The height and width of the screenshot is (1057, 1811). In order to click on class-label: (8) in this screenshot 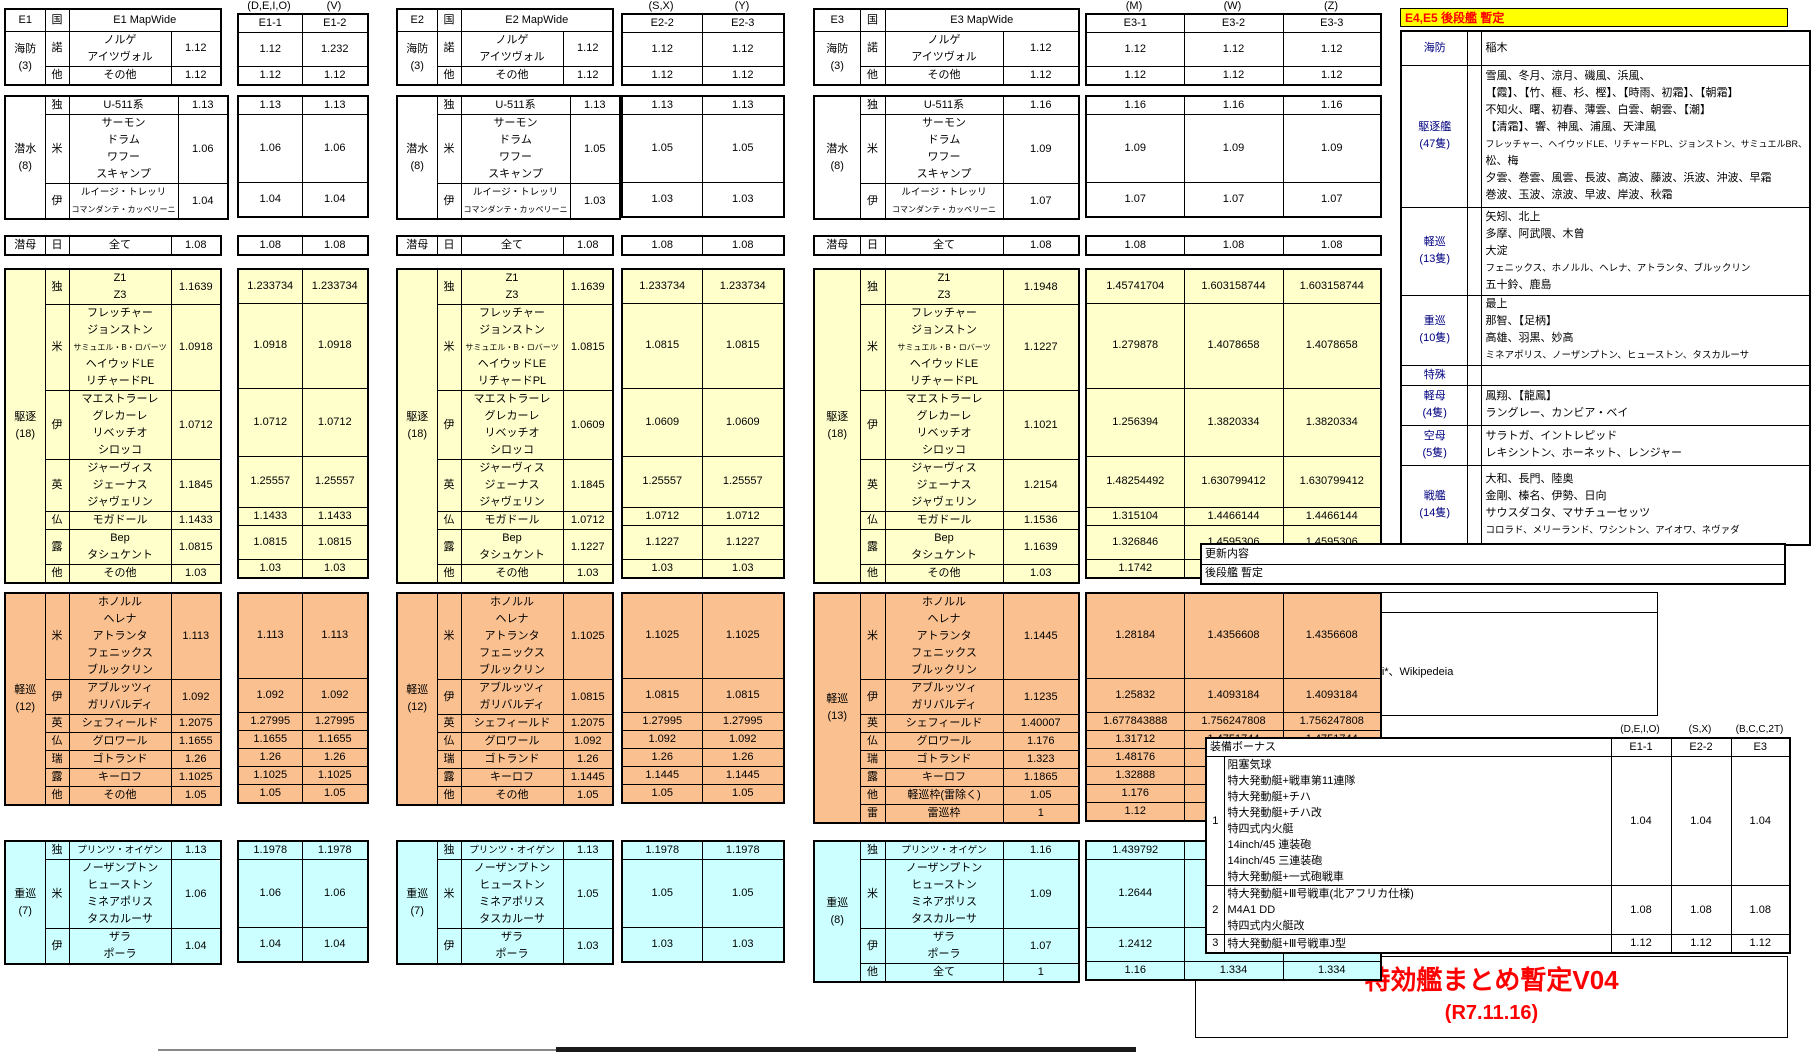, I will do `click(25, 165)`.